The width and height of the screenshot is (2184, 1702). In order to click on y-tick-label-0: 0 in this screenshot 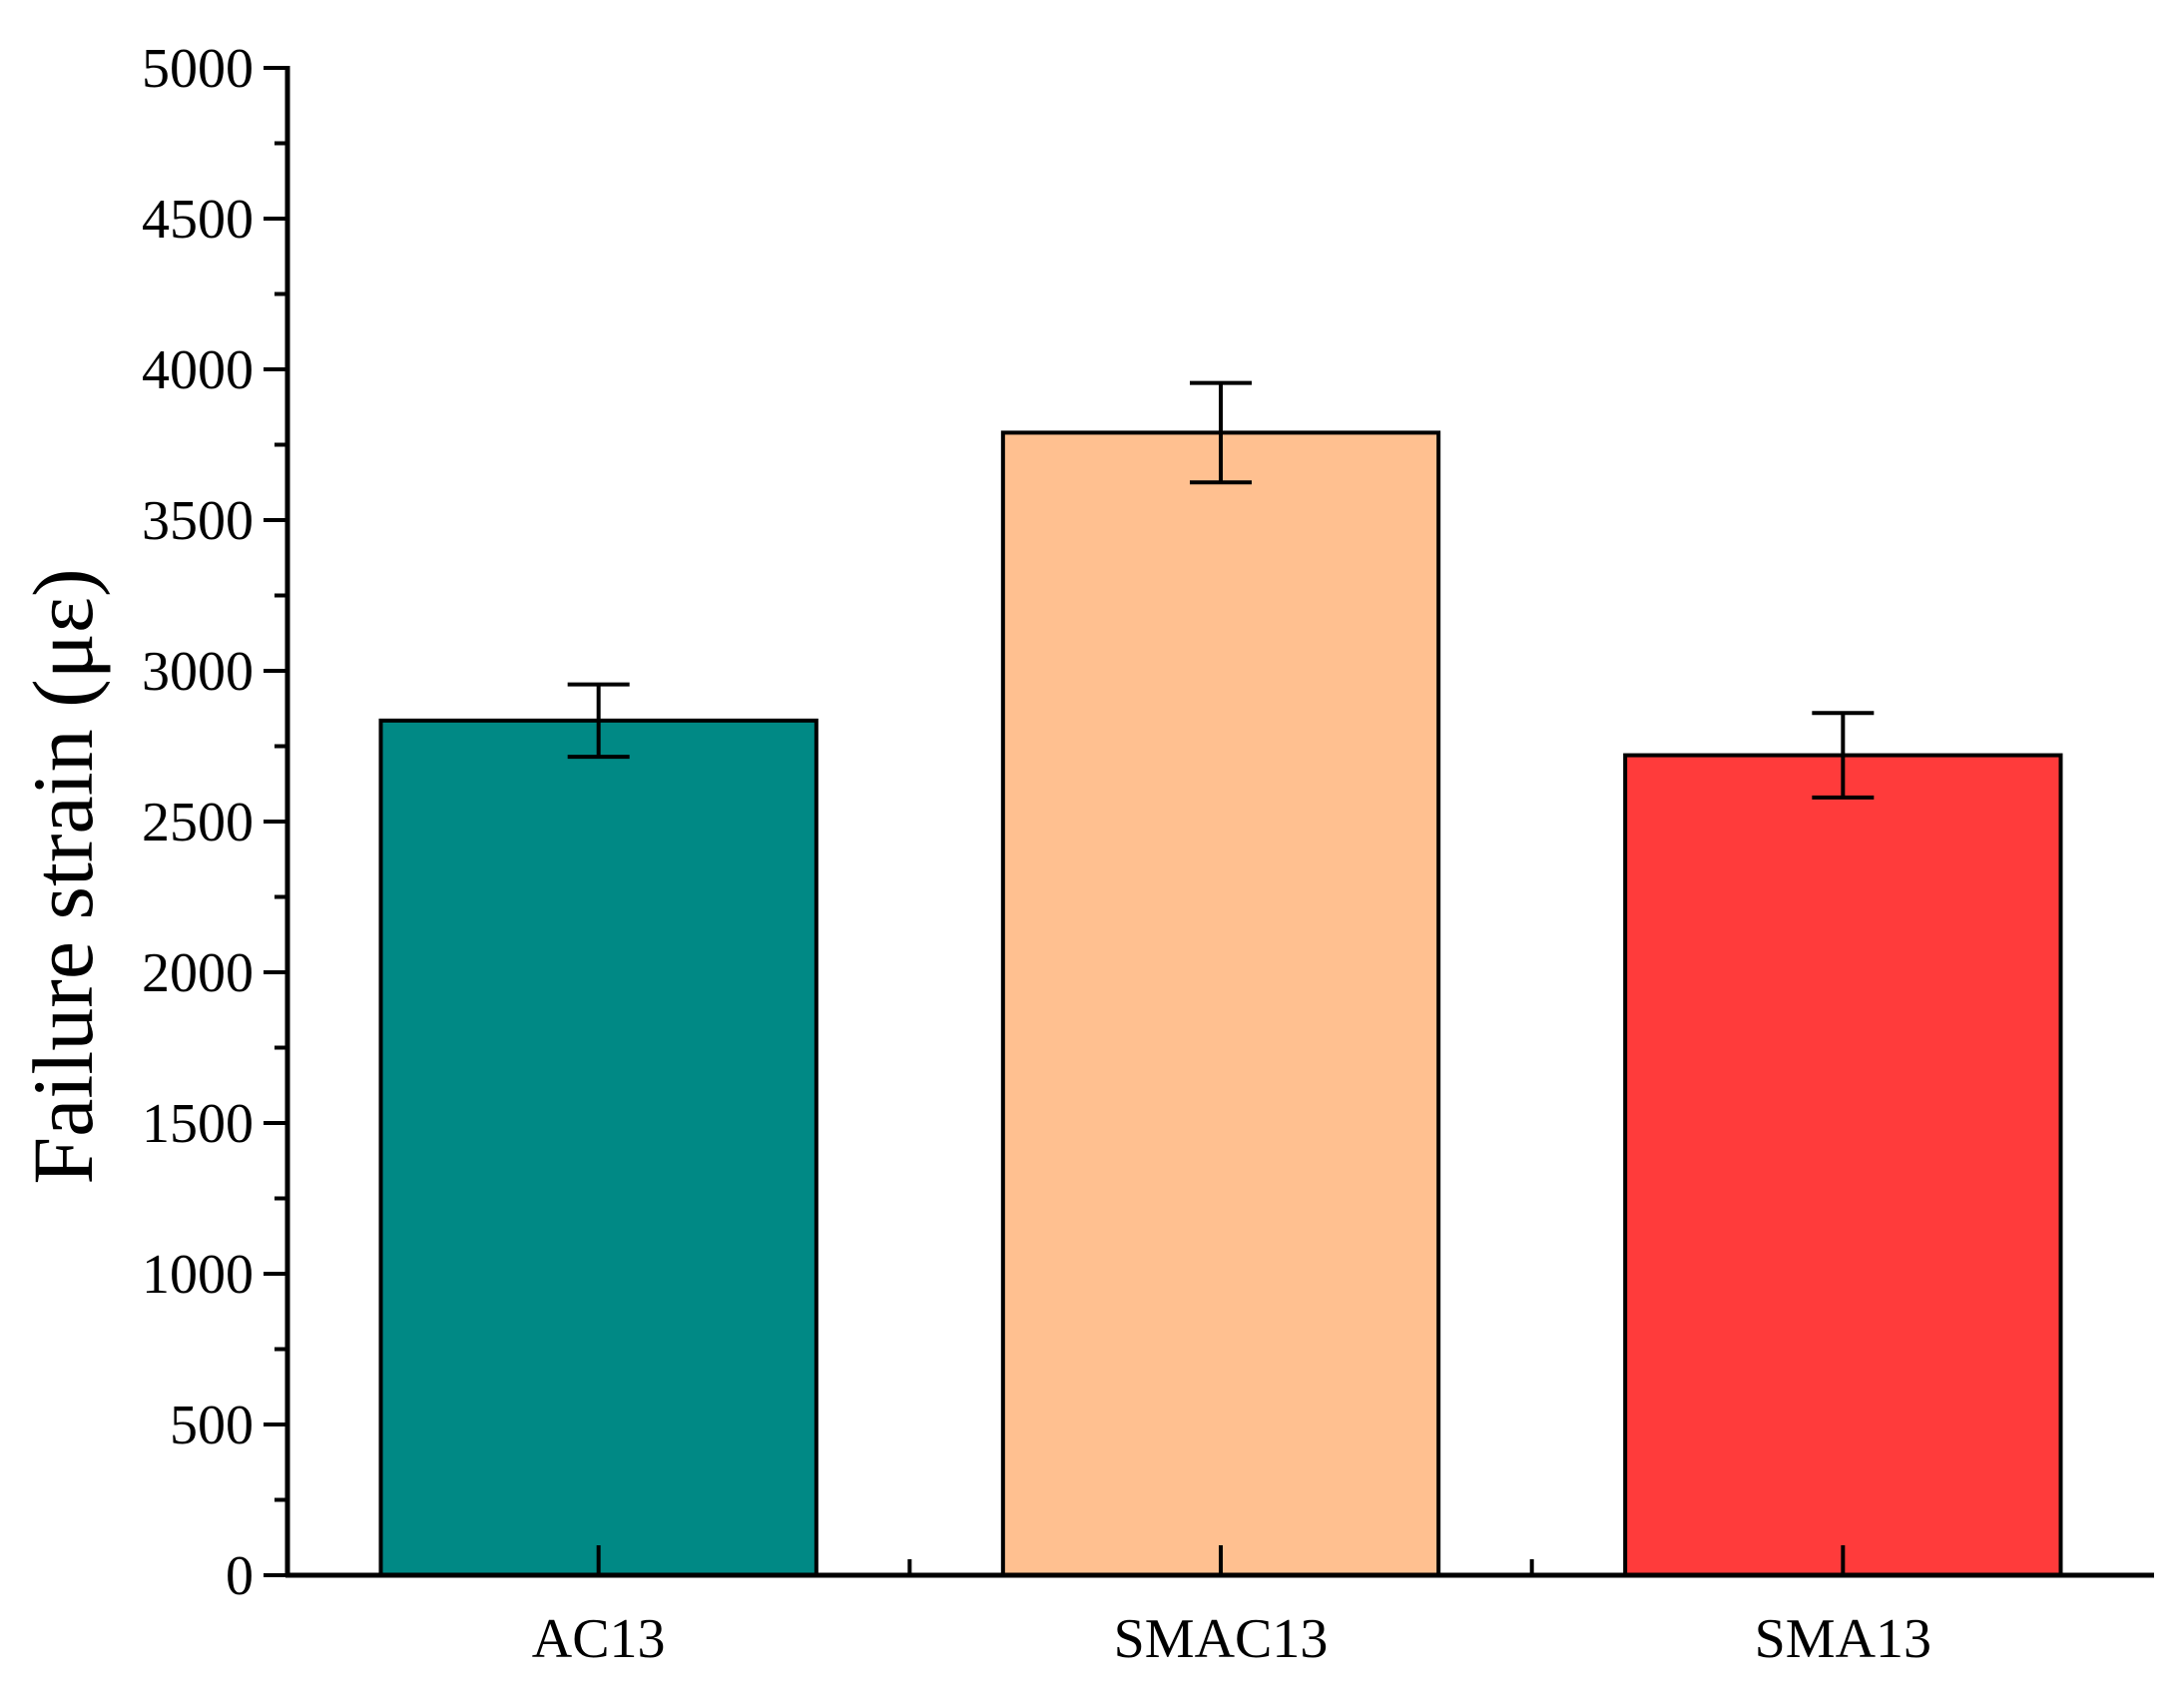, I will do `click(240, 1576)`.